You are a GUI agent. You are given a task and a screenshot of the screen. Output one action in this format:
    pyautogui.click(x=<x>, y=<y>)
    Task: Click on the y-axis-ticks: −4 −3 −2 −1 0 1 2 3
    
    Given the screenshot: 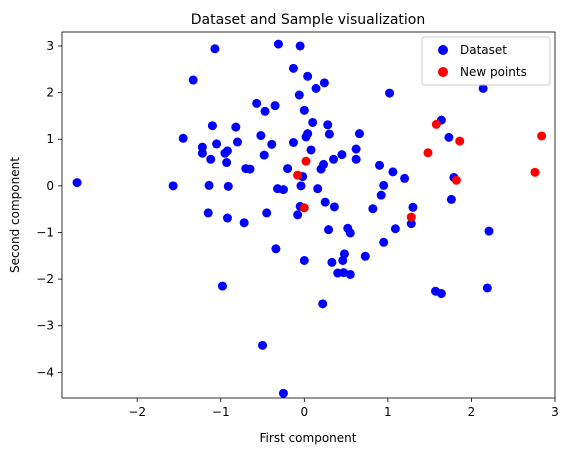 What is the action you would take?
    pyautogui.click(x=49, y=209)
    